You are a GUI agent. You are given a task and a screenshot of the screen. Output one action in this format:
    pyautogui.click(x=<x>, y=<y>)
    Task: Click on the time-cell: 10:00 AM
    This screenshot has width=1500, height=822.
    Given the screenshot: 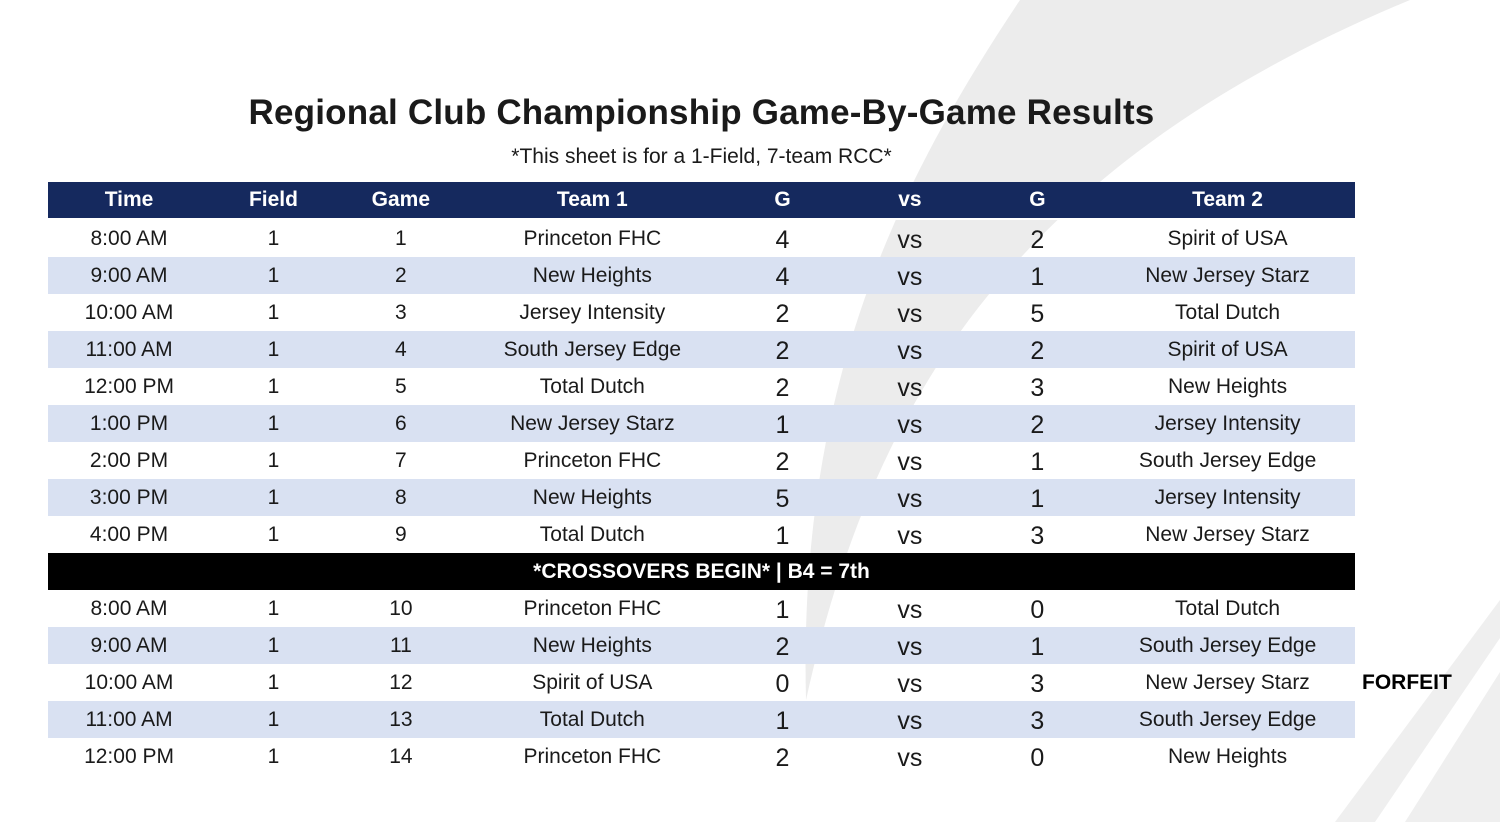 What is the action you would take?
    pyautogui.click(x=129, y=682)
    